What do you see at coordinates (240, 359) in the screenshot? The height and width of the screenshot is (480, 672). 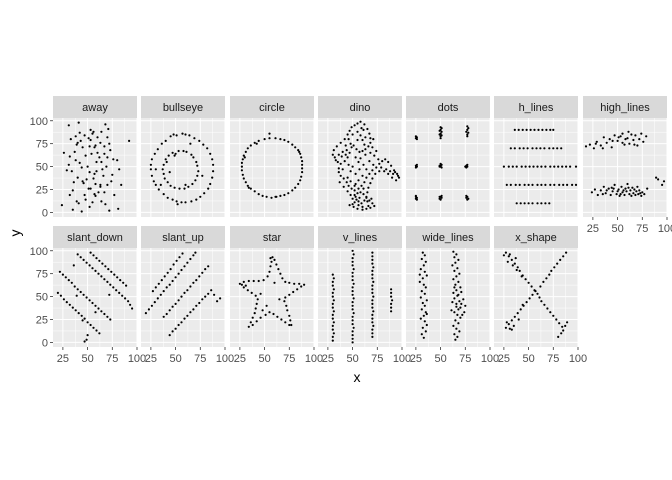 I see `x-tick-label: 25` at bounding box center [240, 359].